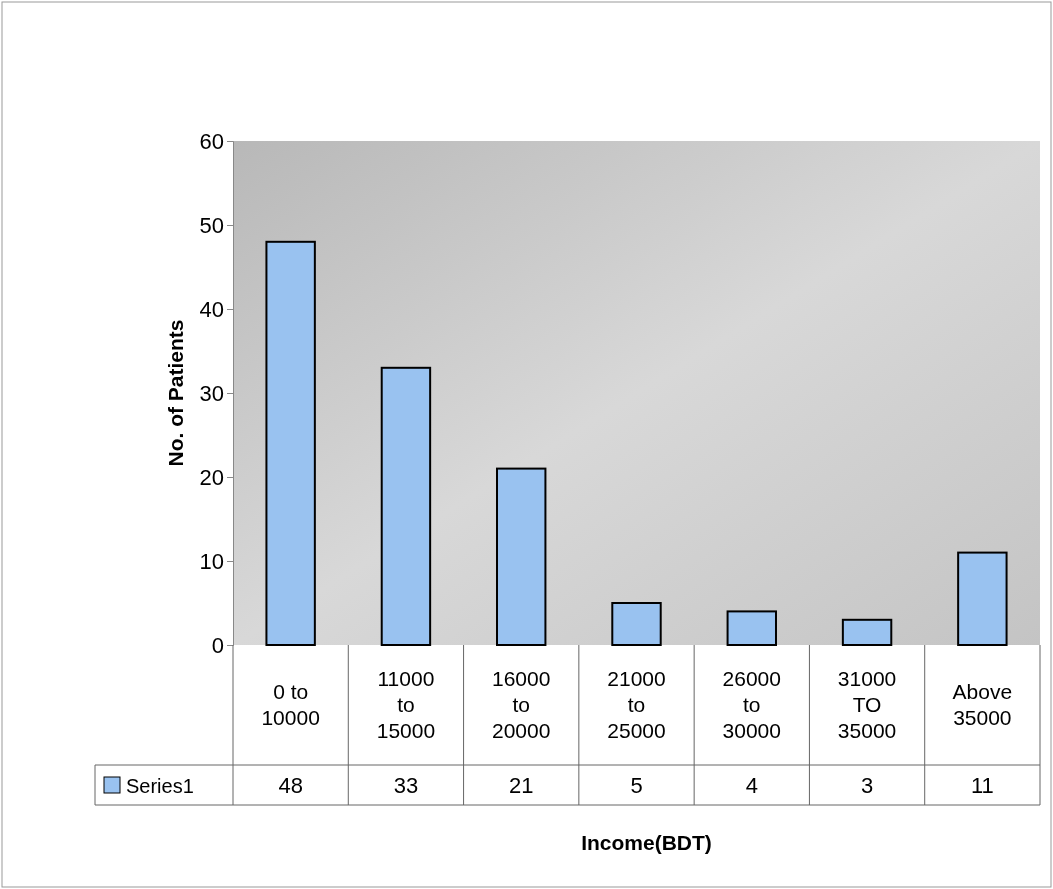  Describe the element at coordinates (521, 704) in the screenshot. I see `x-tick-label: 16000 to 20000` at that location.